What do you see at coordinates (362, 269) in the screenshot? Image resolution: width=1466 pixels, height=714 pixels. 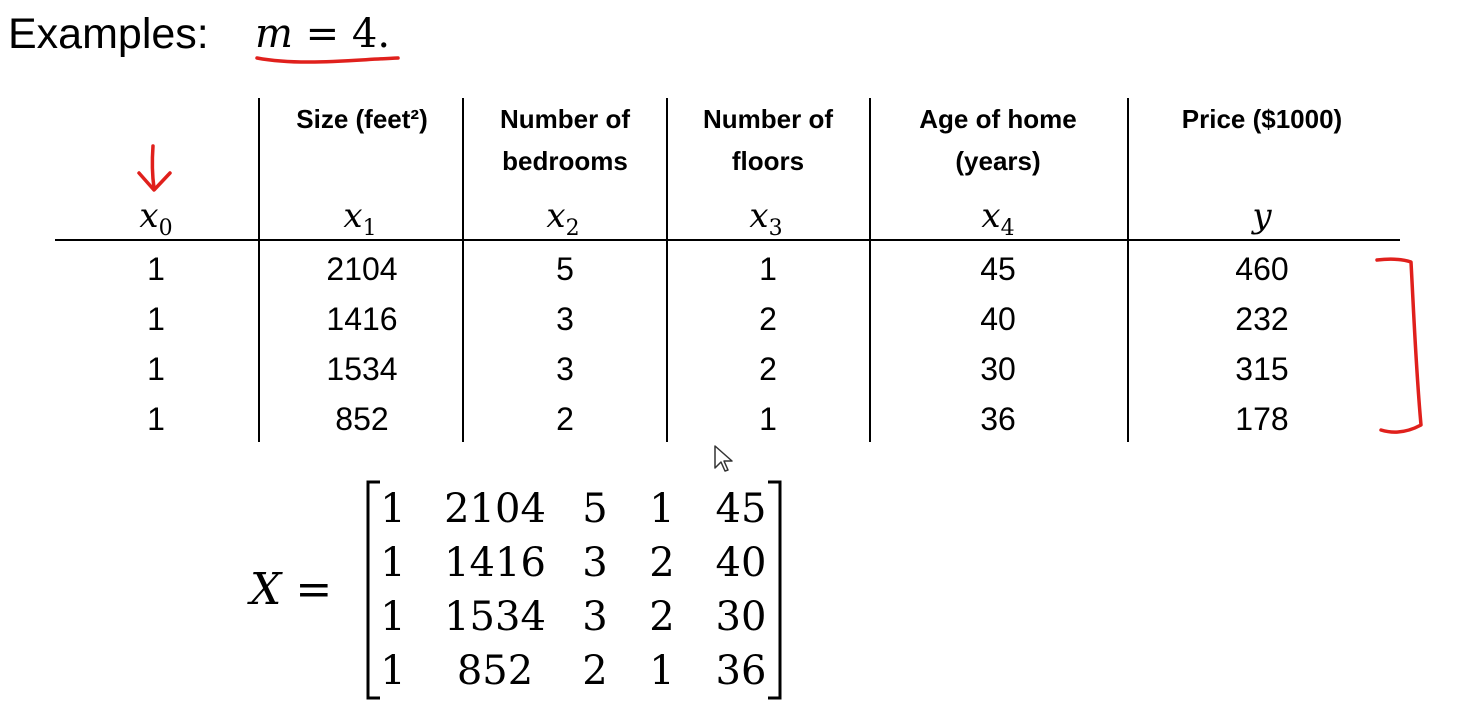 I see `cell-size: 2104` at bounding box center [362, 269].